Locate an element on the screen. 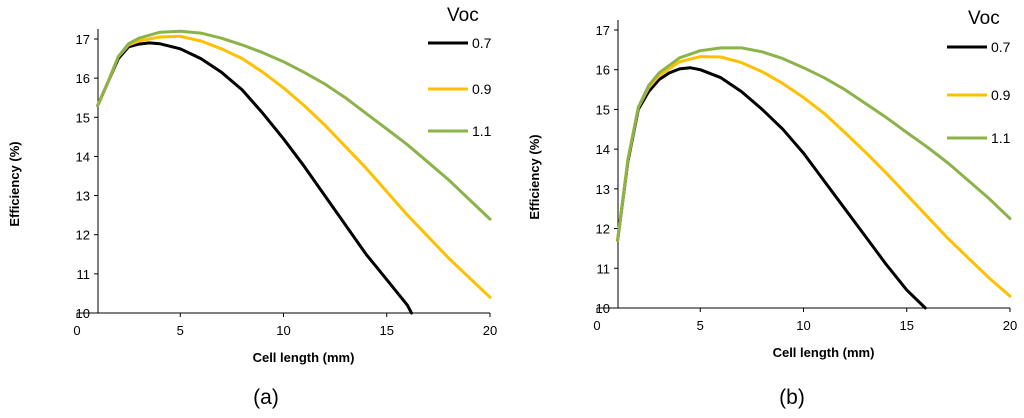 Image resolution: width=1024 pixels, height=418 pixels. panel-label: (a) is located at coordinates (266, 397).